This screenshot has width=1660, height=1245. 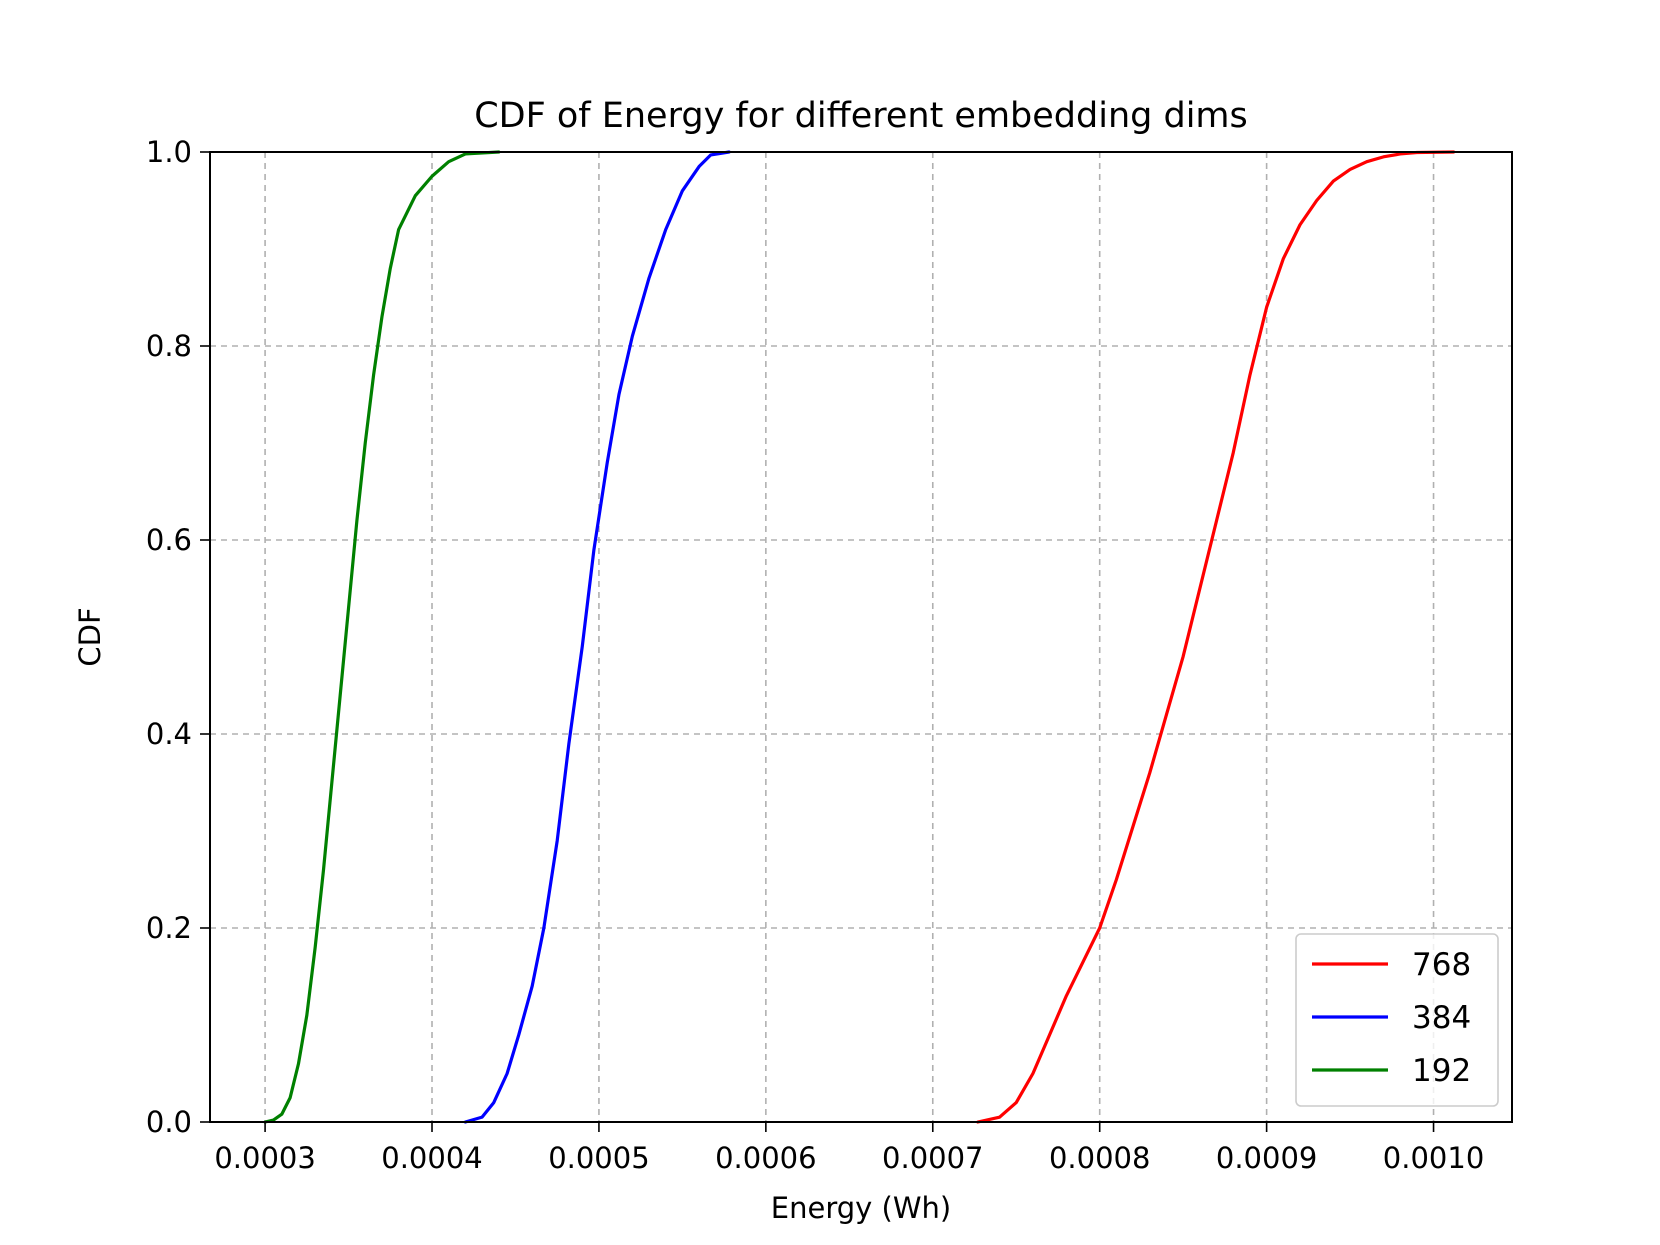 I want to click on x-tick-label: 0.0008, so click(x=1099, y=1158).